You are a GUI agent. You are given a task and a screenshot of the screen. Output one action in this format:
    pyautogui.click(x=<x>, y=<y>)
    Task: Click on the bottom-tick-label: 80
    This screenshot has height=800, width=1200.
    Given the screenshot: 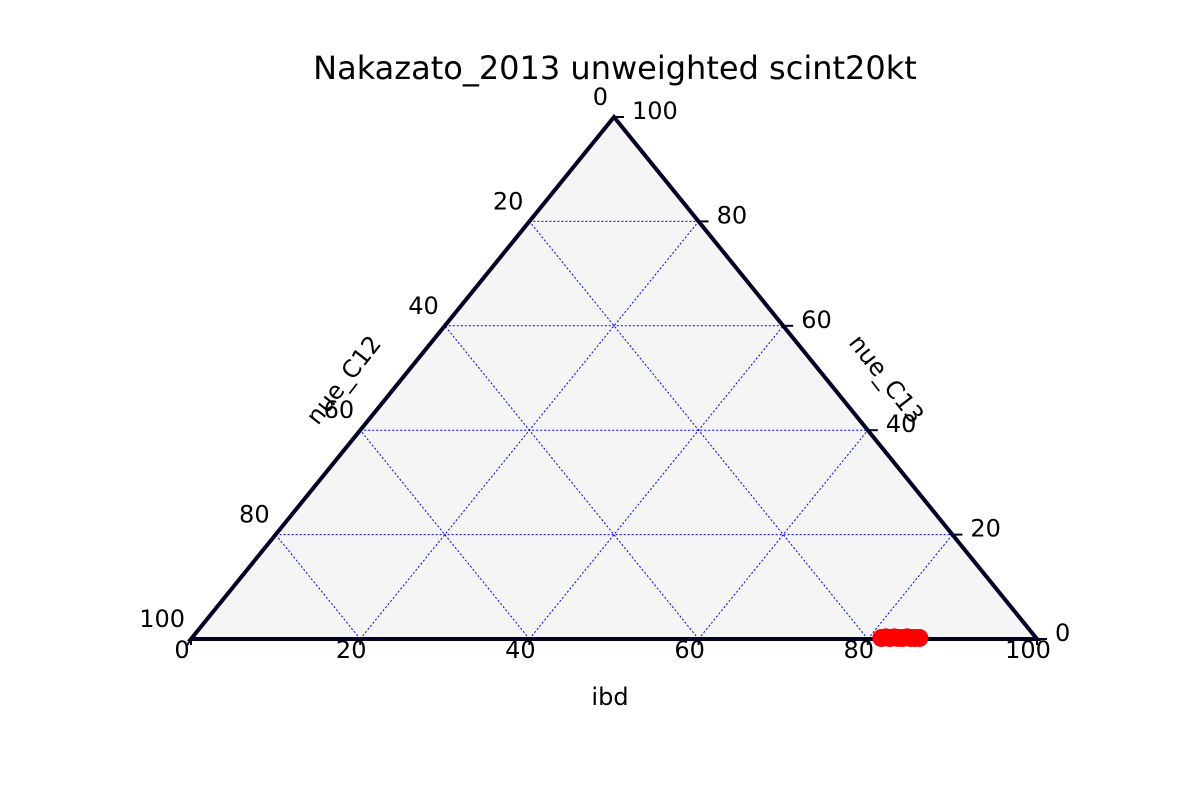 What is the action you would take?
    pyautogui.click(x=859, y=650)
    